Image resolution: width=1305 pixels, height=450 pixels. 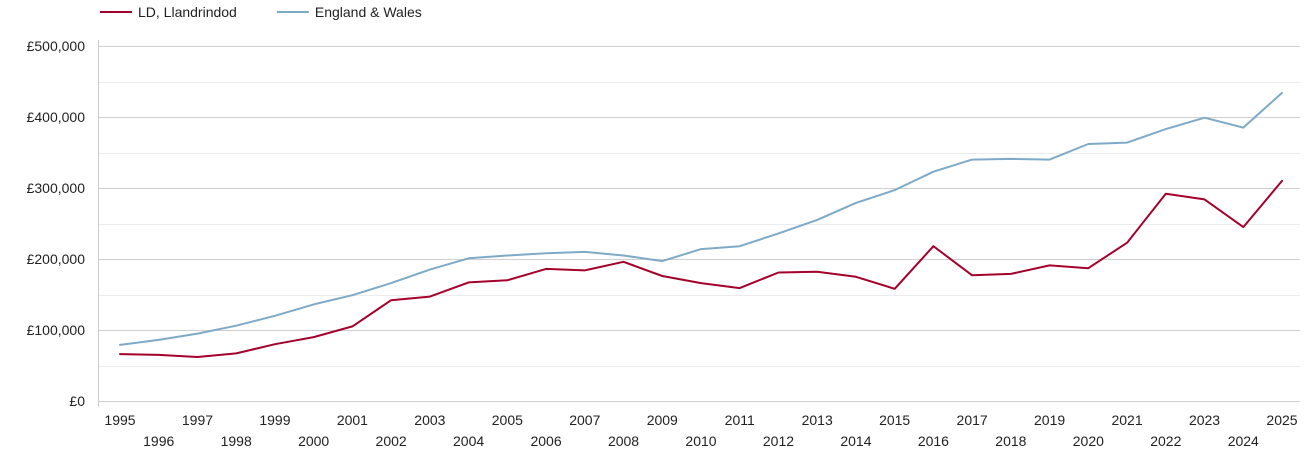 I want to click on x-tick-label: 2006, so click(x=545, y=441).